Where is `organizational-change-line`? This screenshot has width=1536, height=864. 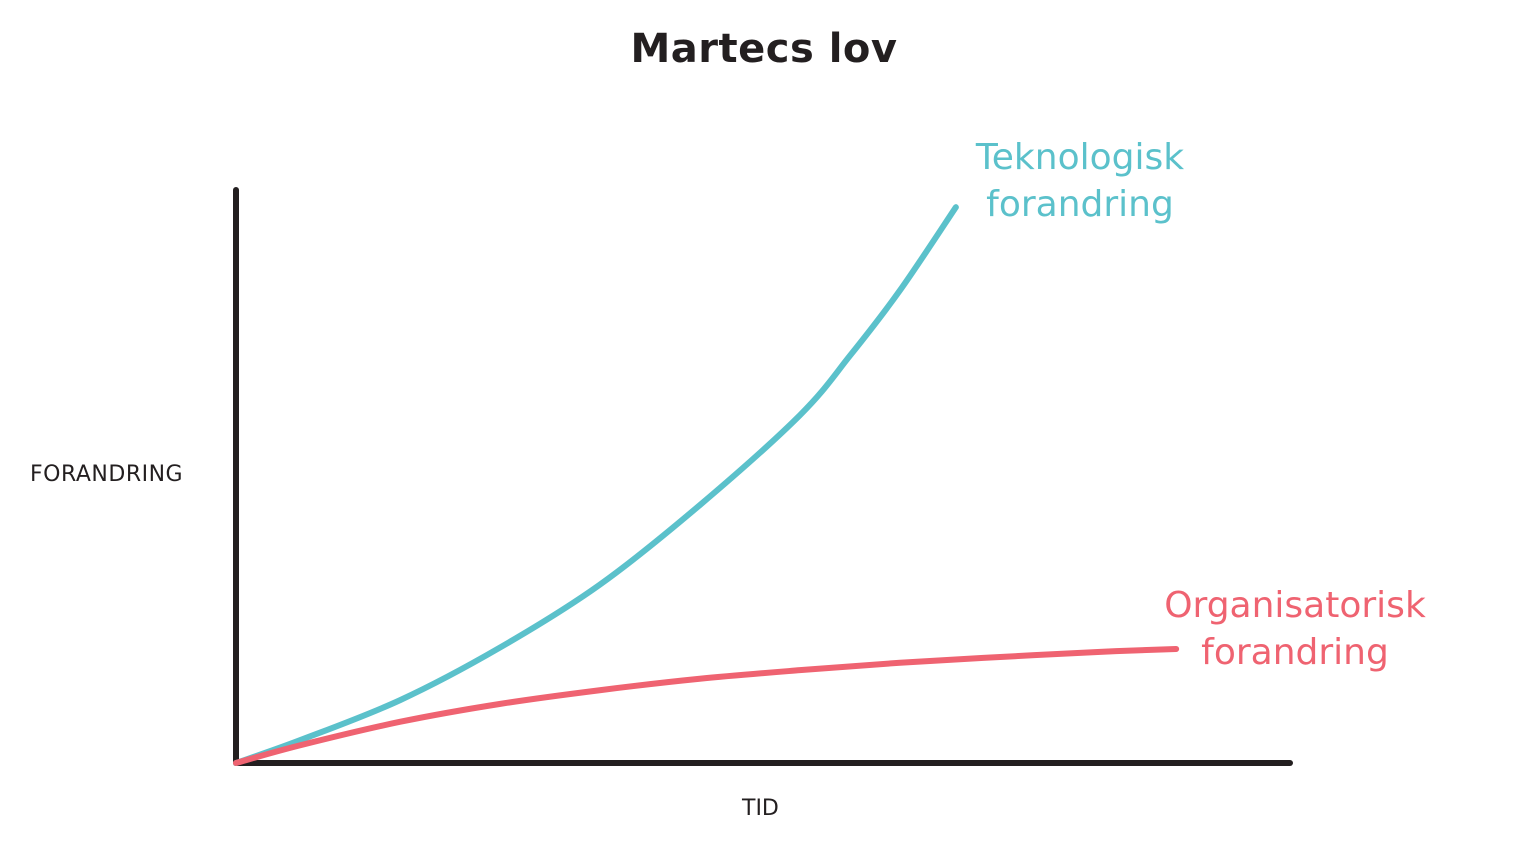 organizational-change-line is located at coordinates (706, 705).